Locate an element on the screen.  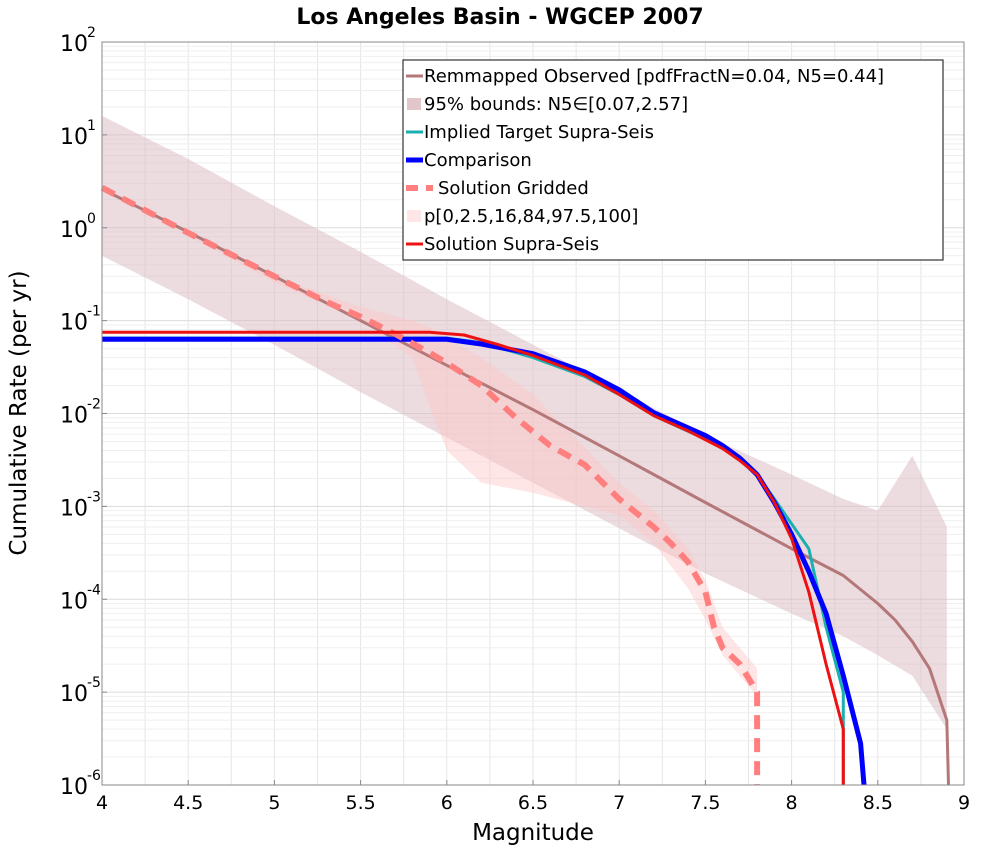
legend-item: p[0,2.5,16,84,97.5,100] is located at coordinates (522, 216).